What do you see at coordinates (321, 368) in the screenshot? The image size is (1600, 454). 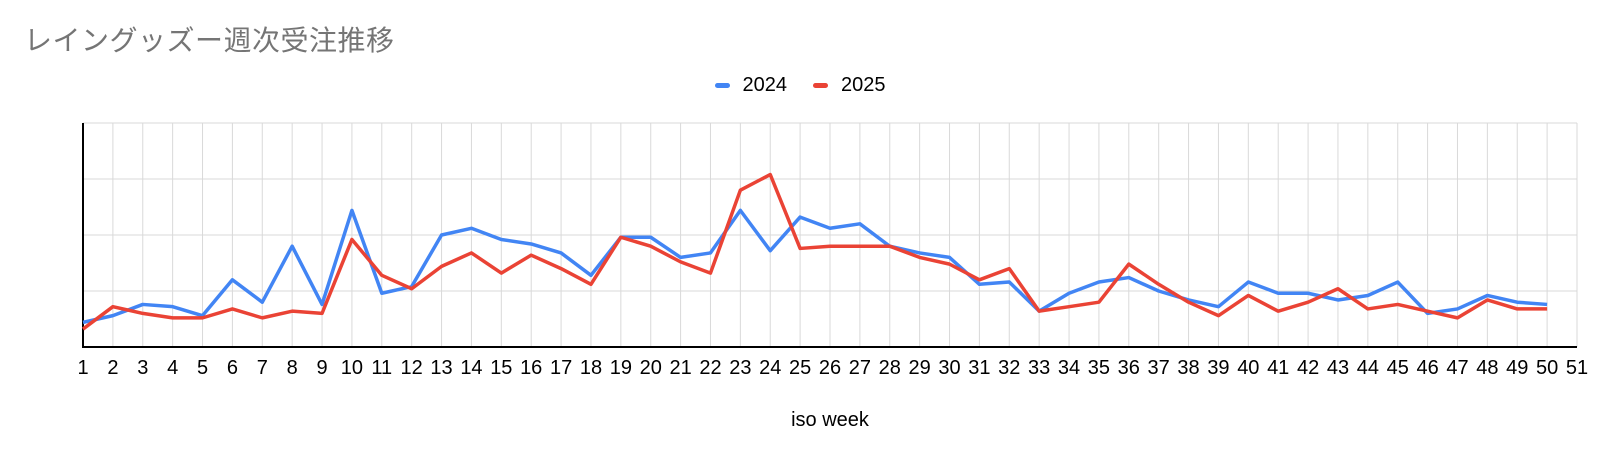 I see `x-tick-label: 9` at bounding box center [321, 368].